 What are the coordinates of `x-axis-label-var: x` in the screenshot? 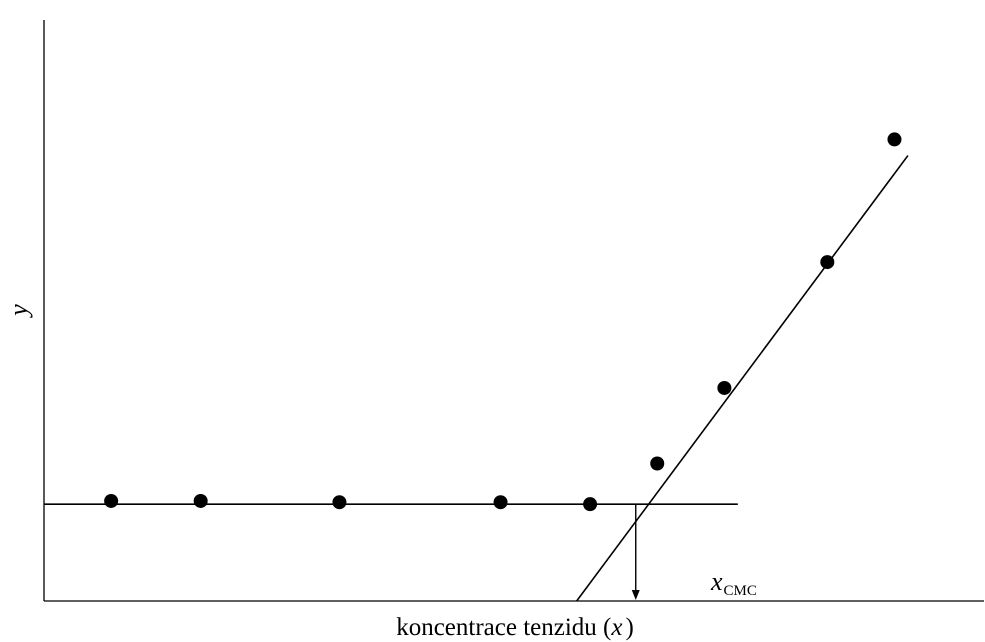 It's located at (616, 627).